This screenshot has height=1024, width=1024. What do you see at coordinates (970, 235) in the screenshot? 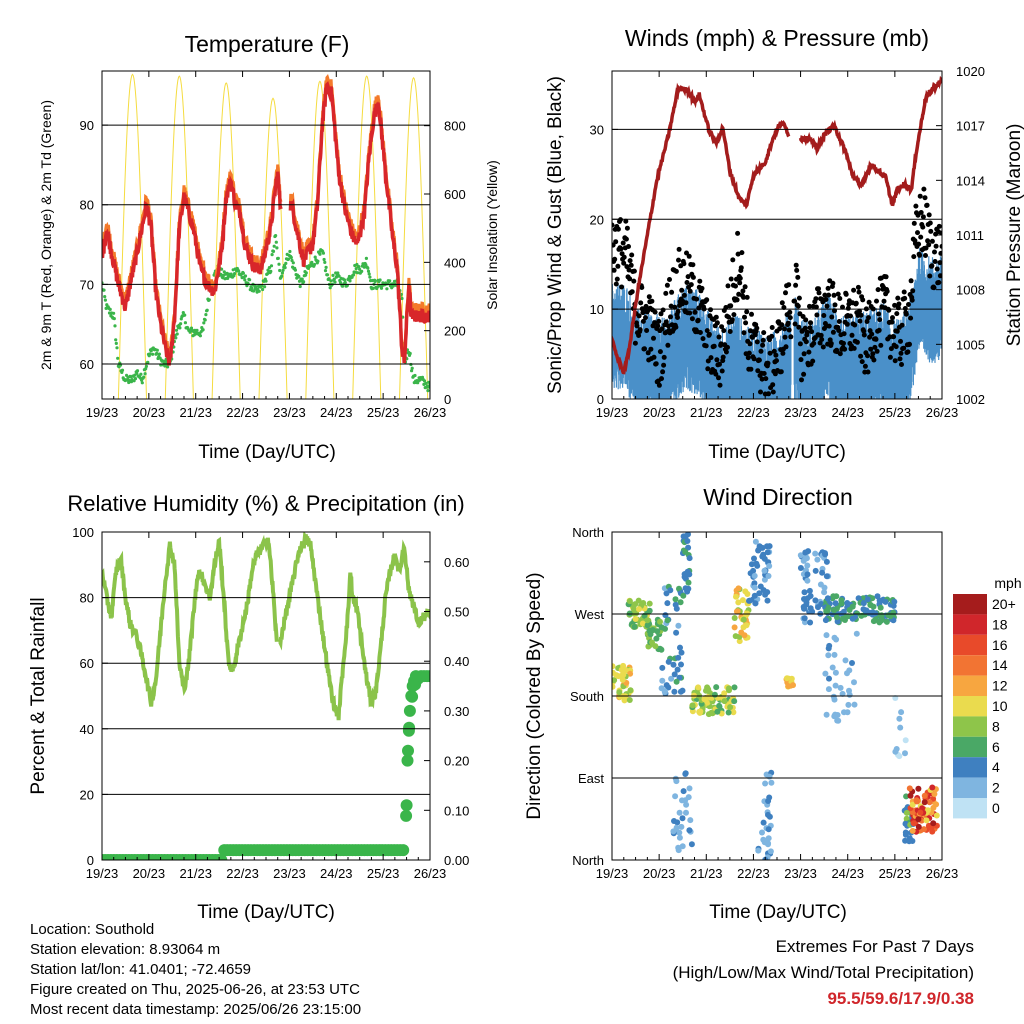
I see `y2-tick-label: 1011` at bounding box center [970, 235].